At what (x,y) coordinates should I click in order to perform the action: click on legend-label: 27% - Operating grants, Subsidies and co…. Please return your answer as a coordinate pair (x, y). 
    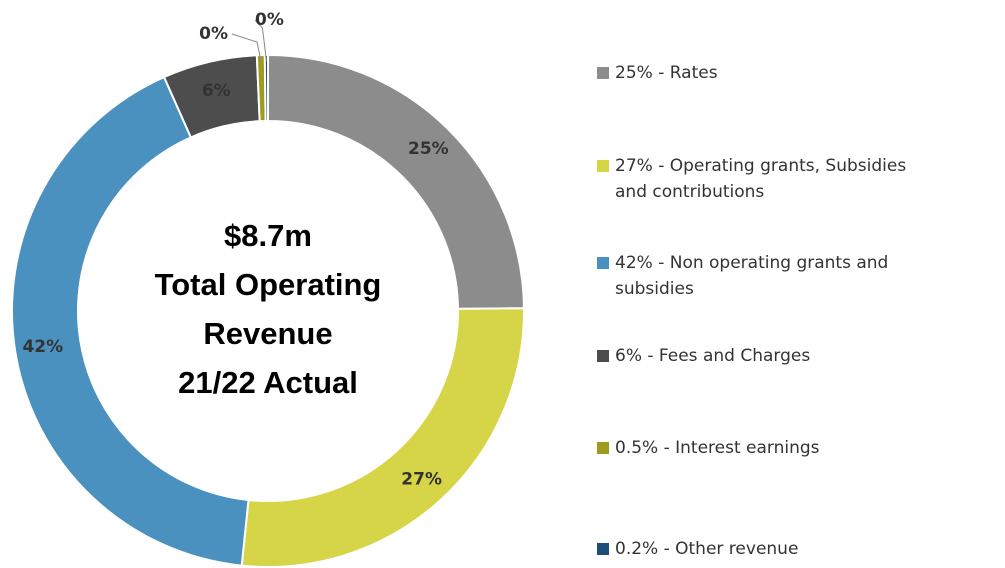
    Looking at the image, I should click on (761, 179).